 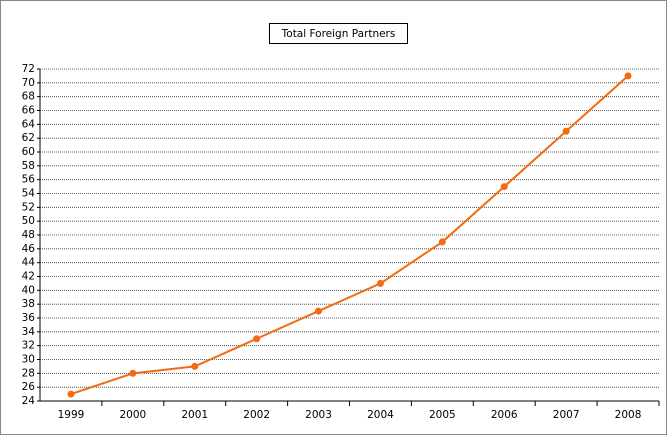 What do you see at coordinates (28, 235) in the screenshot?
I see `y-tick-label: 48` at bounding box center [28, 235].